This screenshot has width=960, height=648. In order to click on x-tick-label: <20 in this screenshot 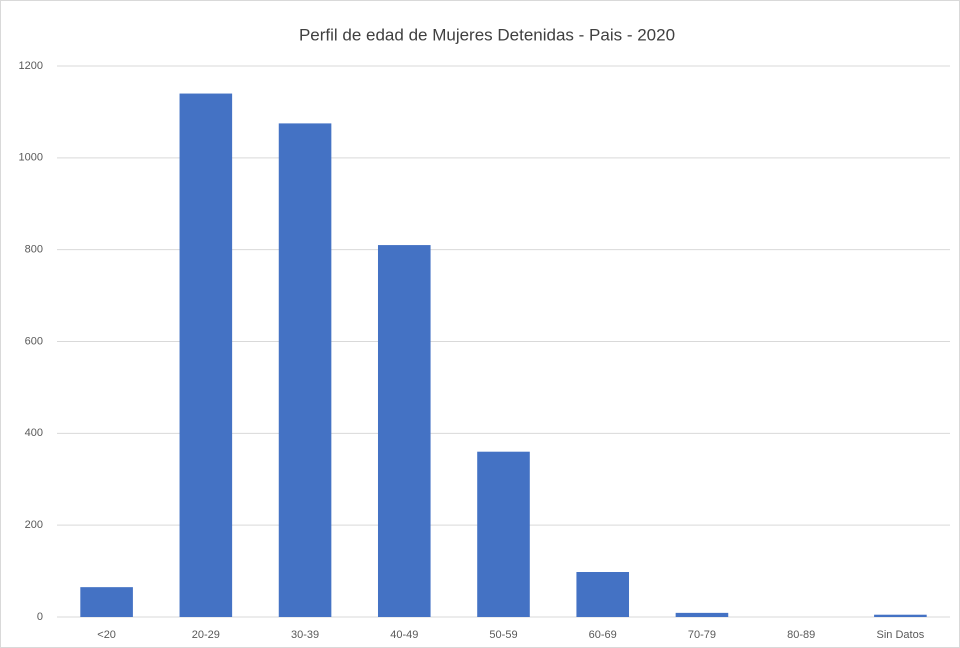, I will do `click(106, 635)`.